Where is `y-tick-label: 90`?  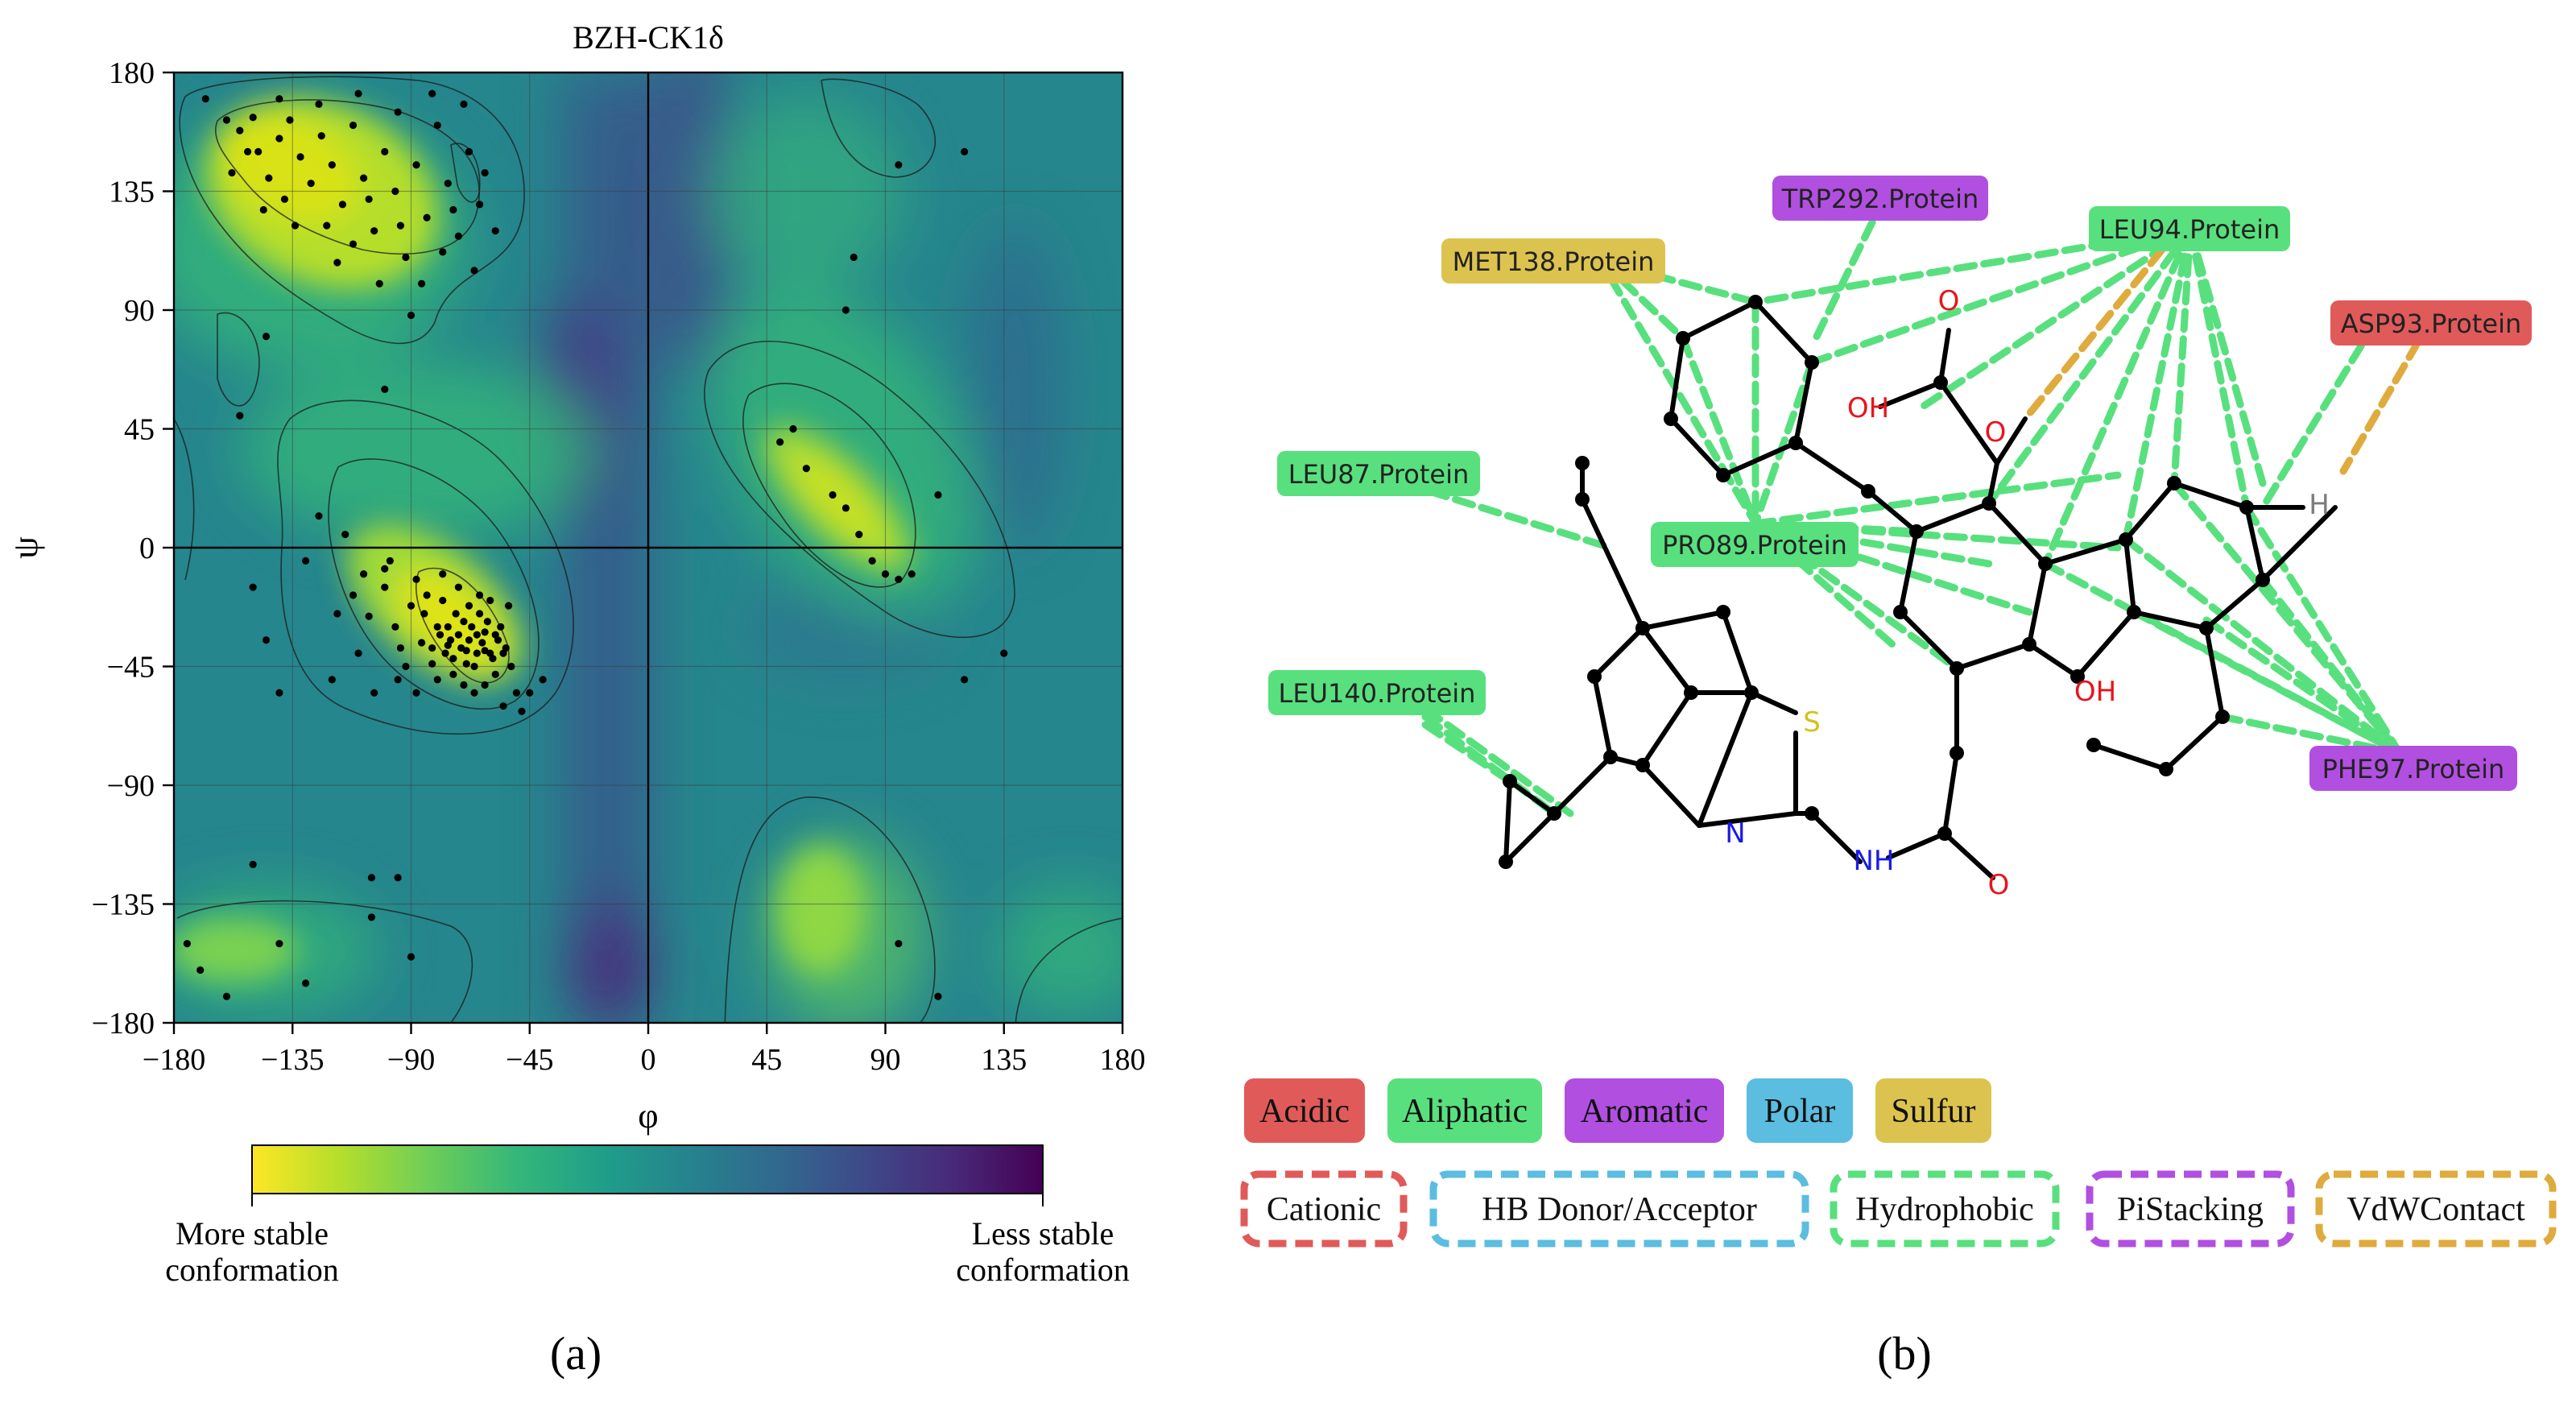
y-tick-label: 90 is located at coordinates (139, 311).